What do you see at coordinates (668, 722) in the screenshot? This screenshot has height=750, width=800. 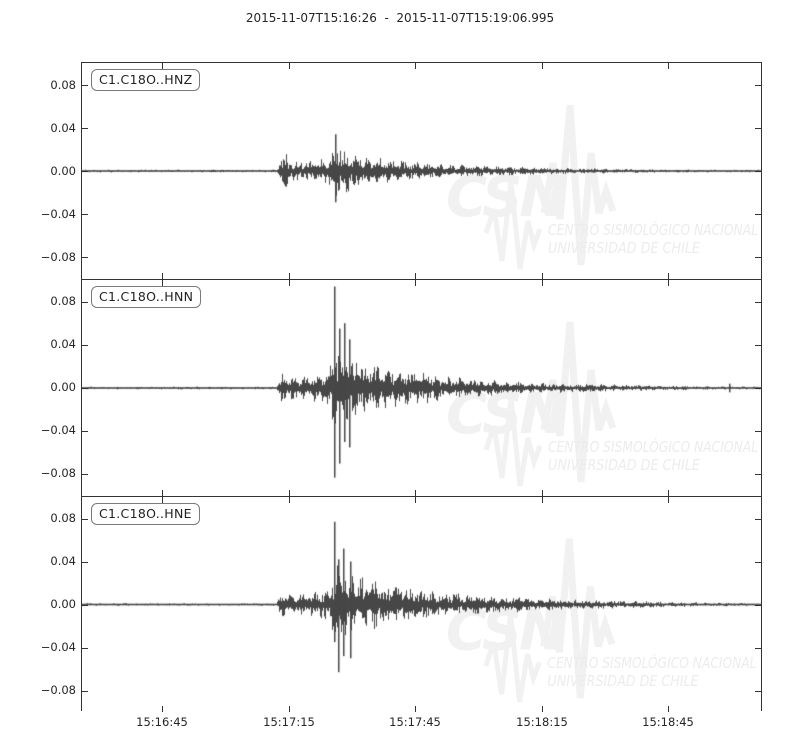 I see `x-tick-label: 15:18:45` at bounding box center [668, 722].